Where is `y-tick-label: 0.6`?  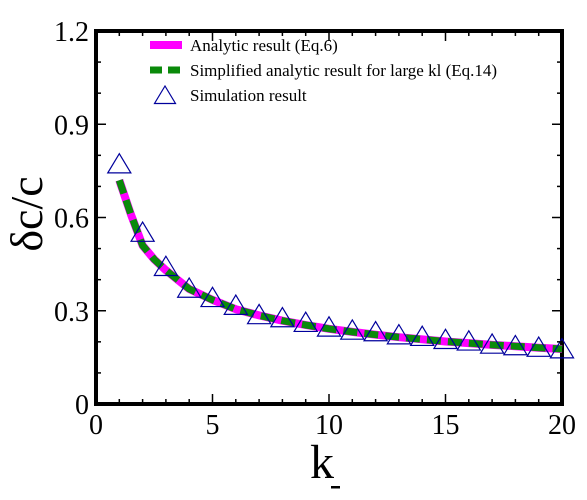
y-tick-label: 0.6 is located at coordinates (71, 219).